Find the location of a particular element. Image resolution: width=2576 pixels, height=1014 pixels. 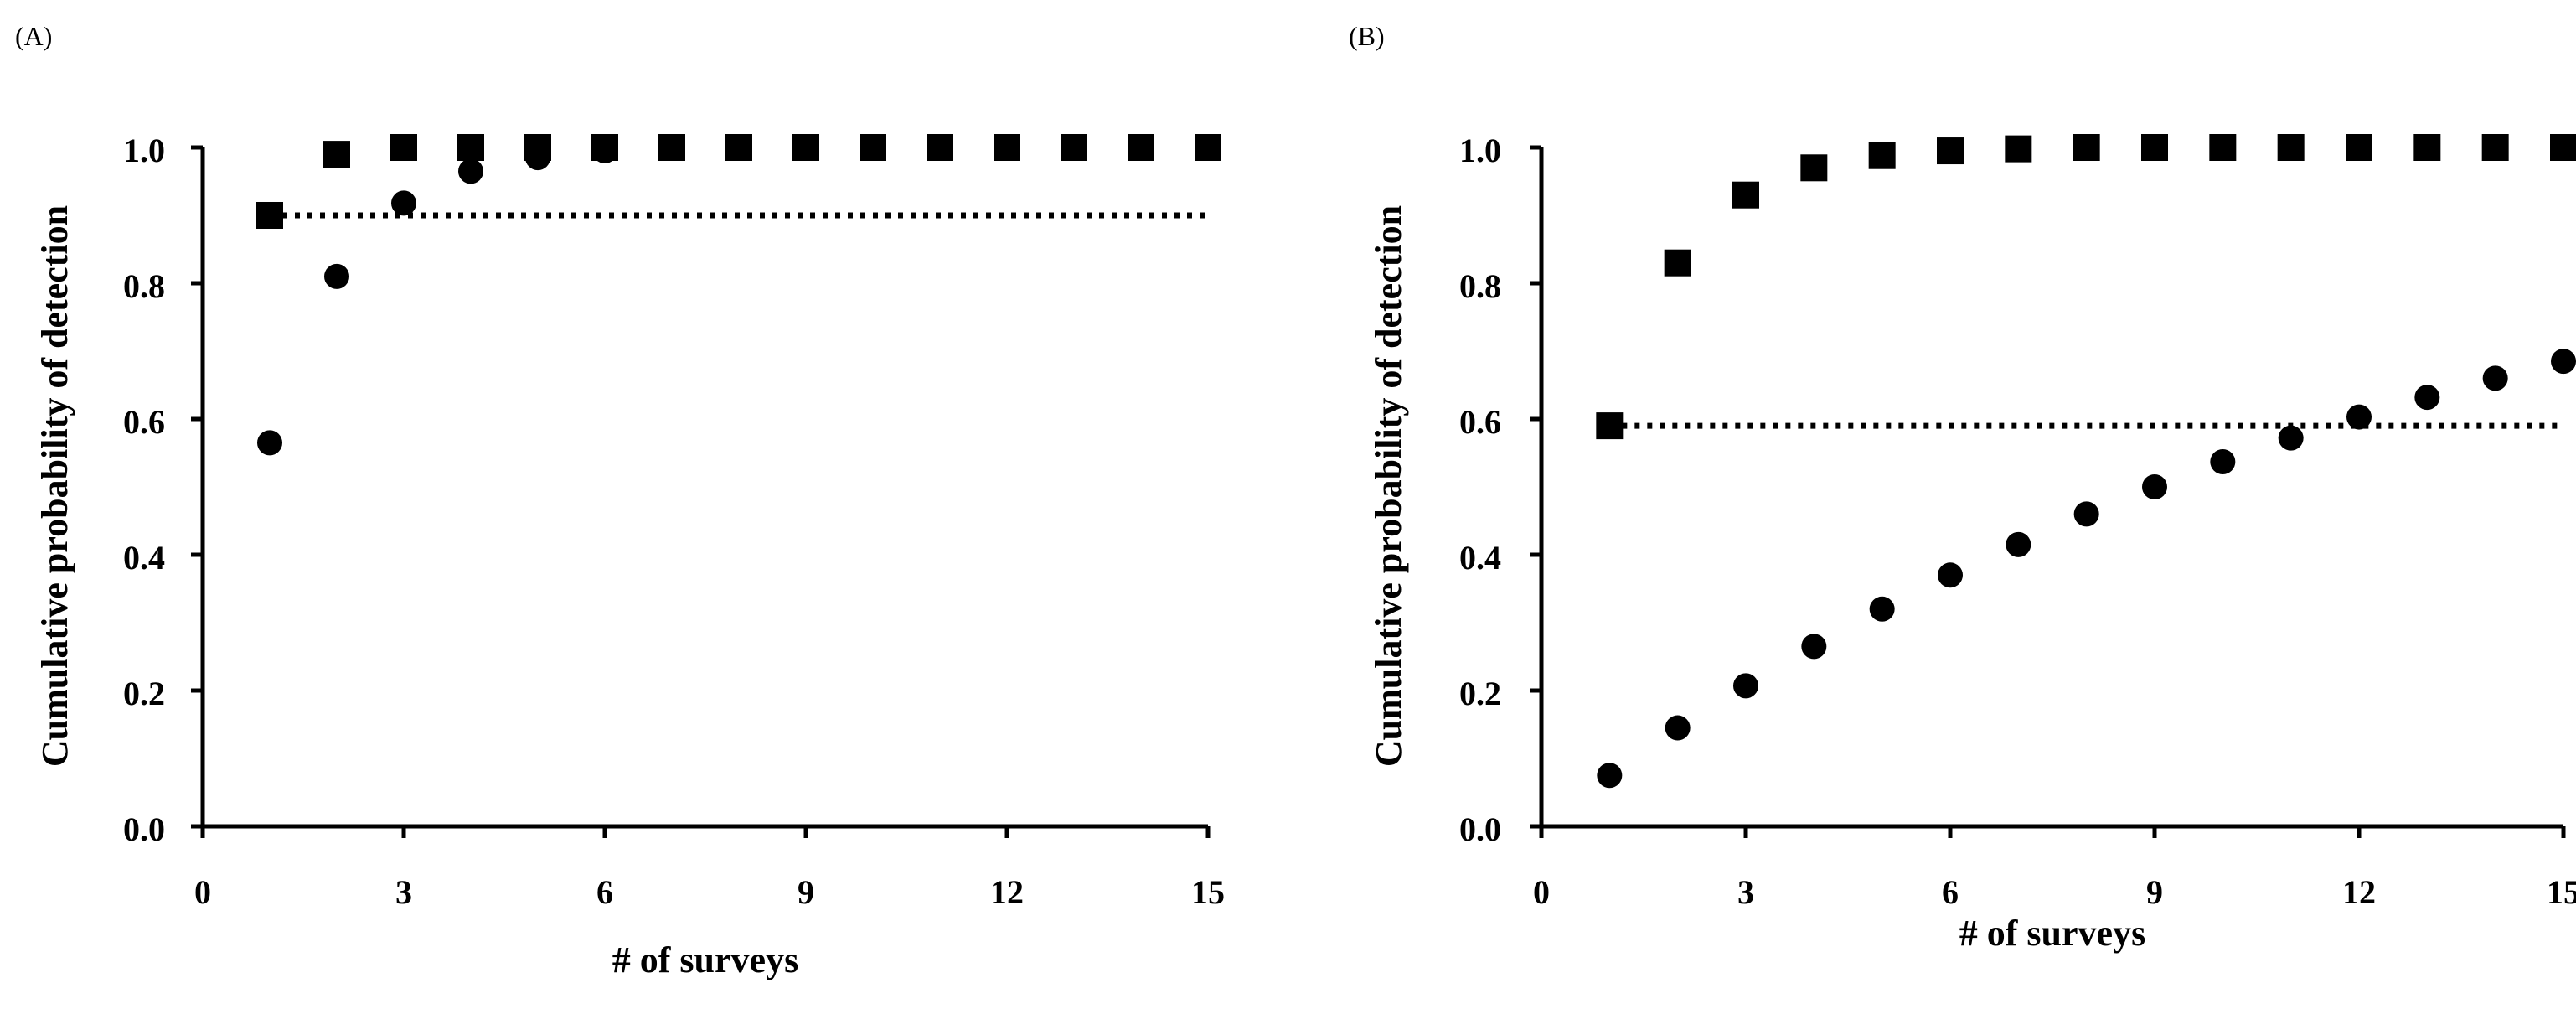

panel-b-xtick-label-3: 9 is located at coordinates (2154, 892).